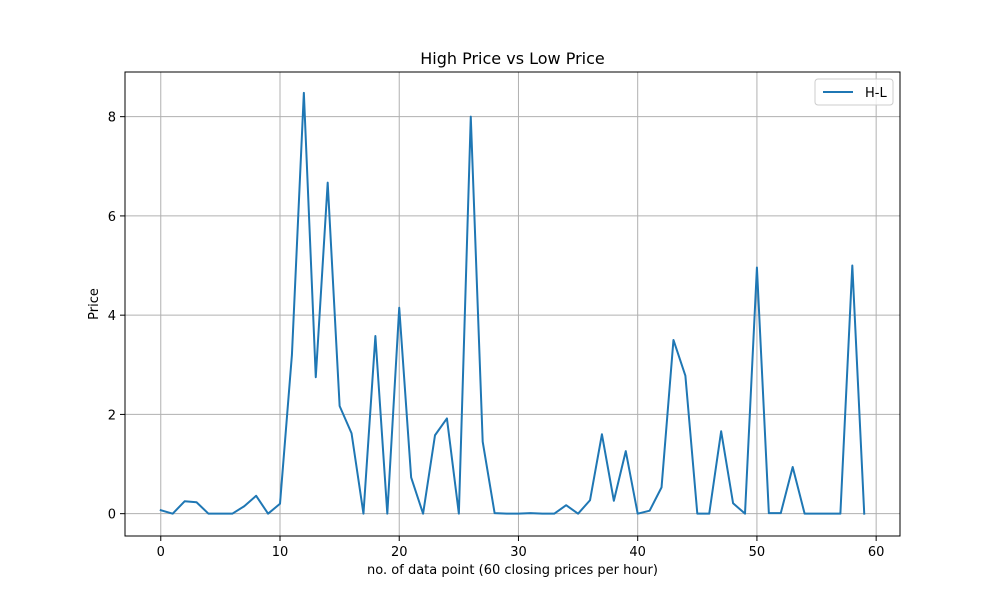  Describe the element at coordinates (112, 515) in the screenshot. I see `y-tick-label: 0` at that location.